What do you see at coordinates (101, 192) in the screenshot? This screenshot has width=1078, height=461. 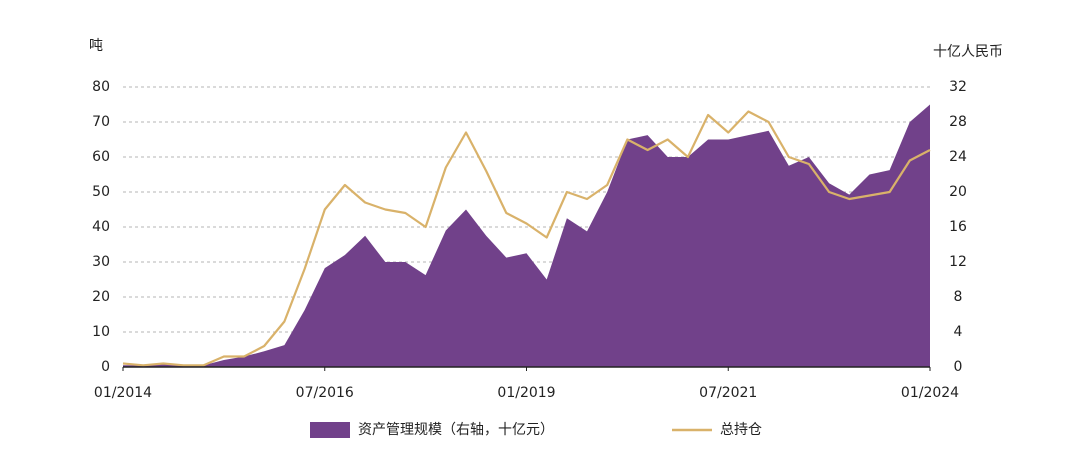 I see `y-tick-label: 50` at bounding box center [101, 192].